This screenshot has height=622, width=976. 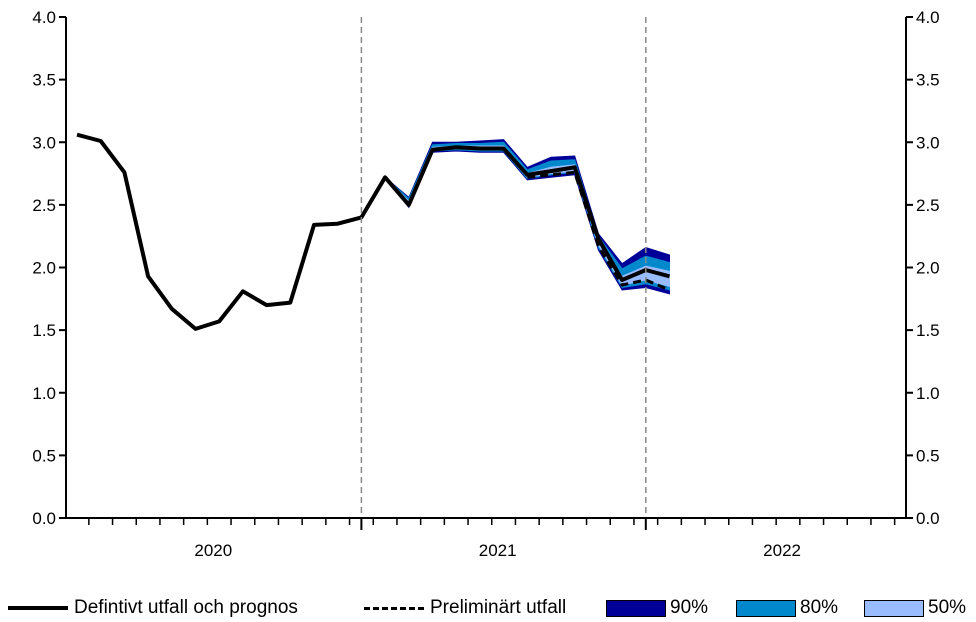 What do you see at coordinates (689, 607) in the screenshot?
I see `legend-label-90: 90%` at bounding box center [689, 607].